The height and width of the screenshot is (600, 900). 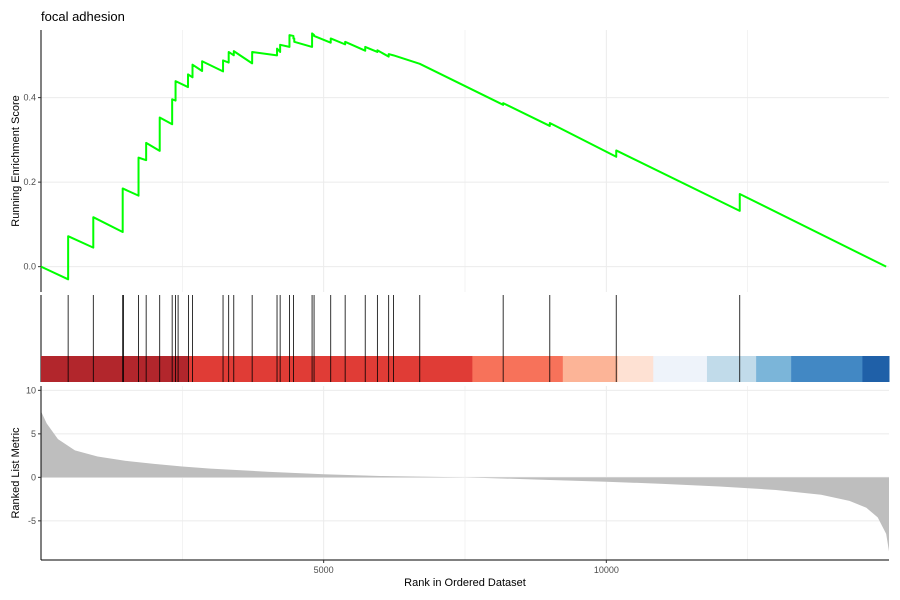 I want to click on ranked-y-tick-label: 0, so click(x=33, y=477).